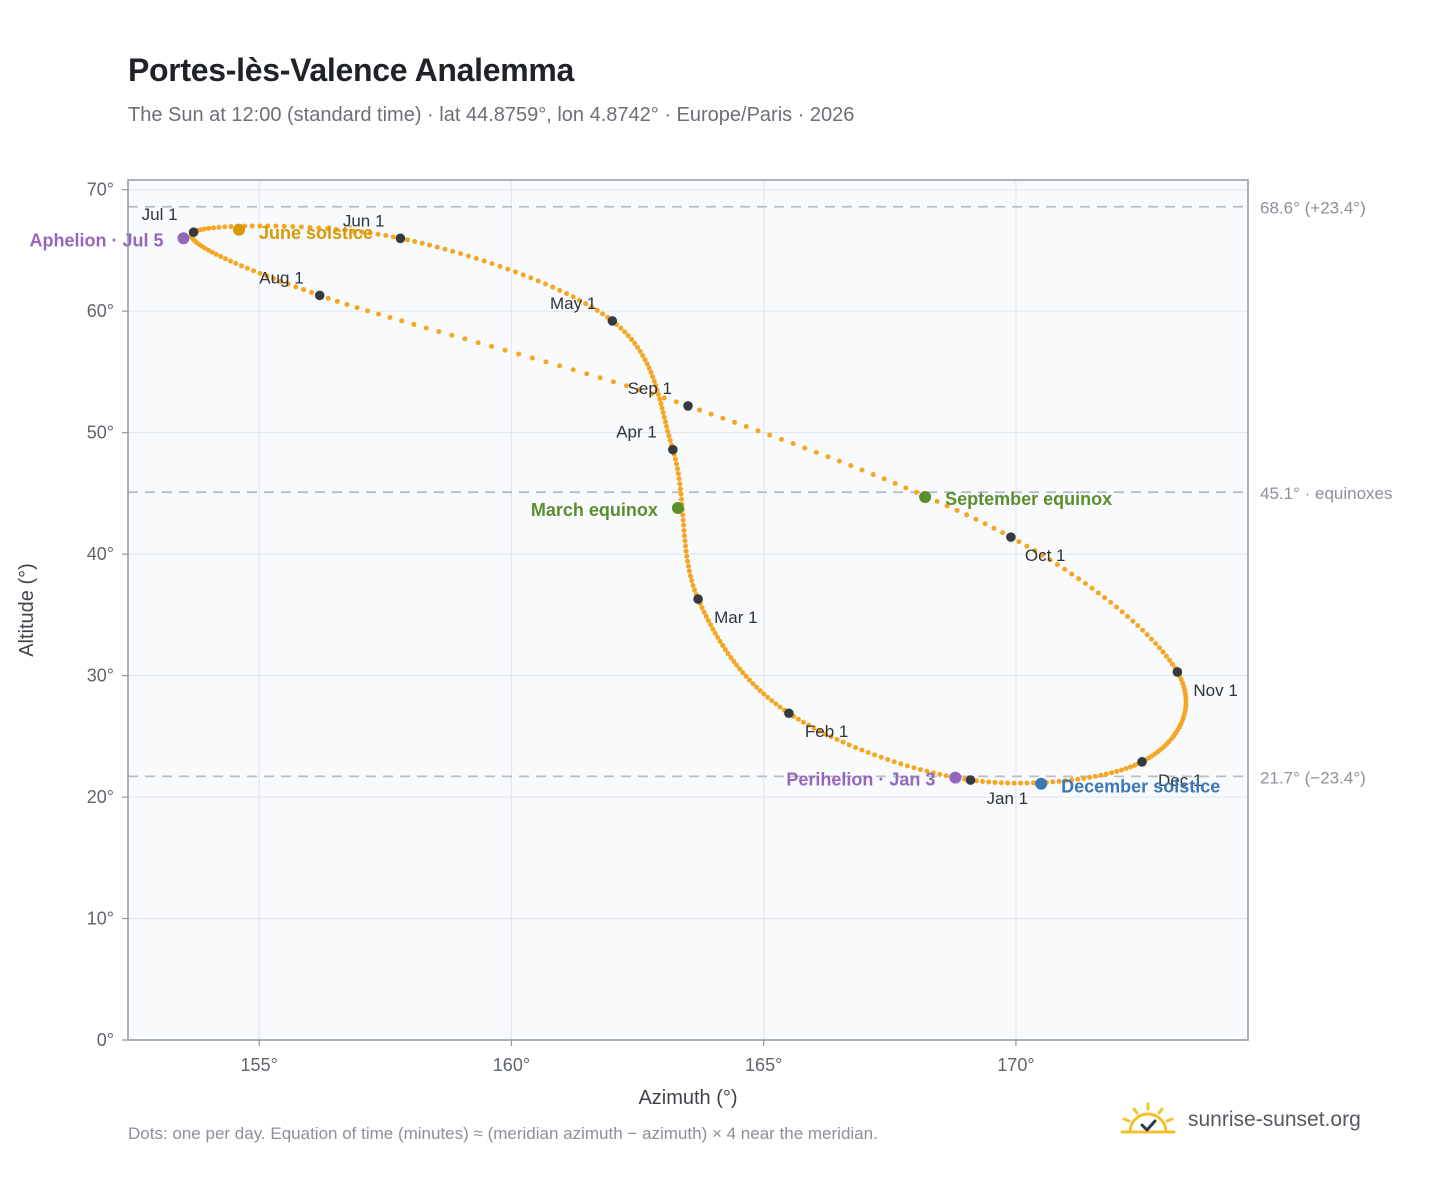 Image resolution: width=1448 pixels, height=1188 pixels. I want to click on x-axis-label: Azimuth (°), so click(687, 1098).